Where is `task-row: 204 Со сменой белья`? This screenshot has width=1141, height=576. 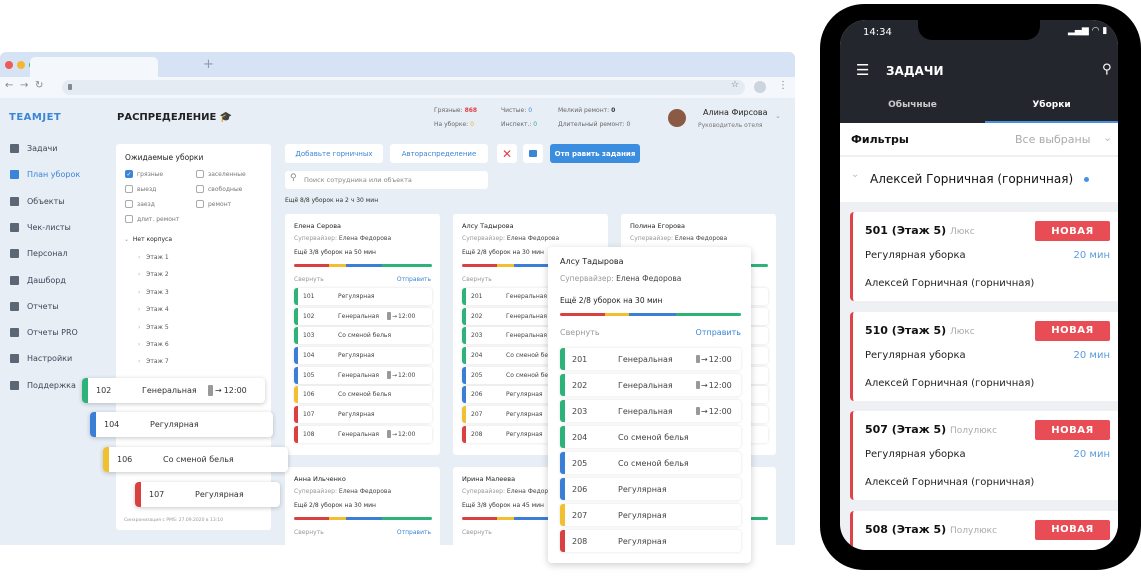
task-row: 204 Со сменой белья is located at coordinates (650, 437).